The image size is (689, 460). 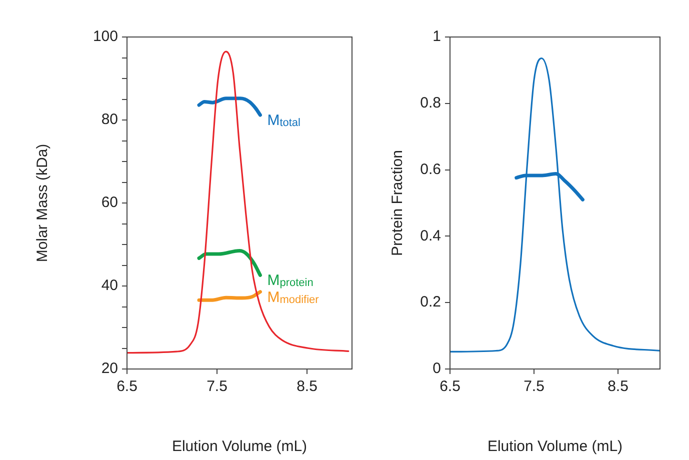 I want to click on y-tick-label: 40, so click(x=109, y=285).